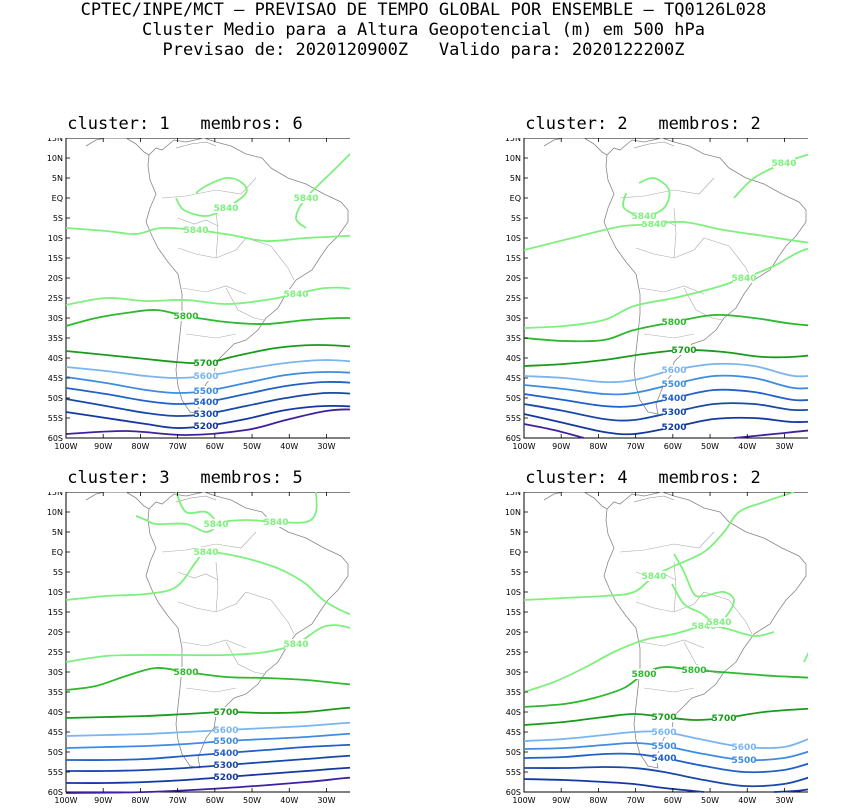 The width and height of the screenshot is (847, 812). I want to click on lat-label: 60S, so click(55, 438).